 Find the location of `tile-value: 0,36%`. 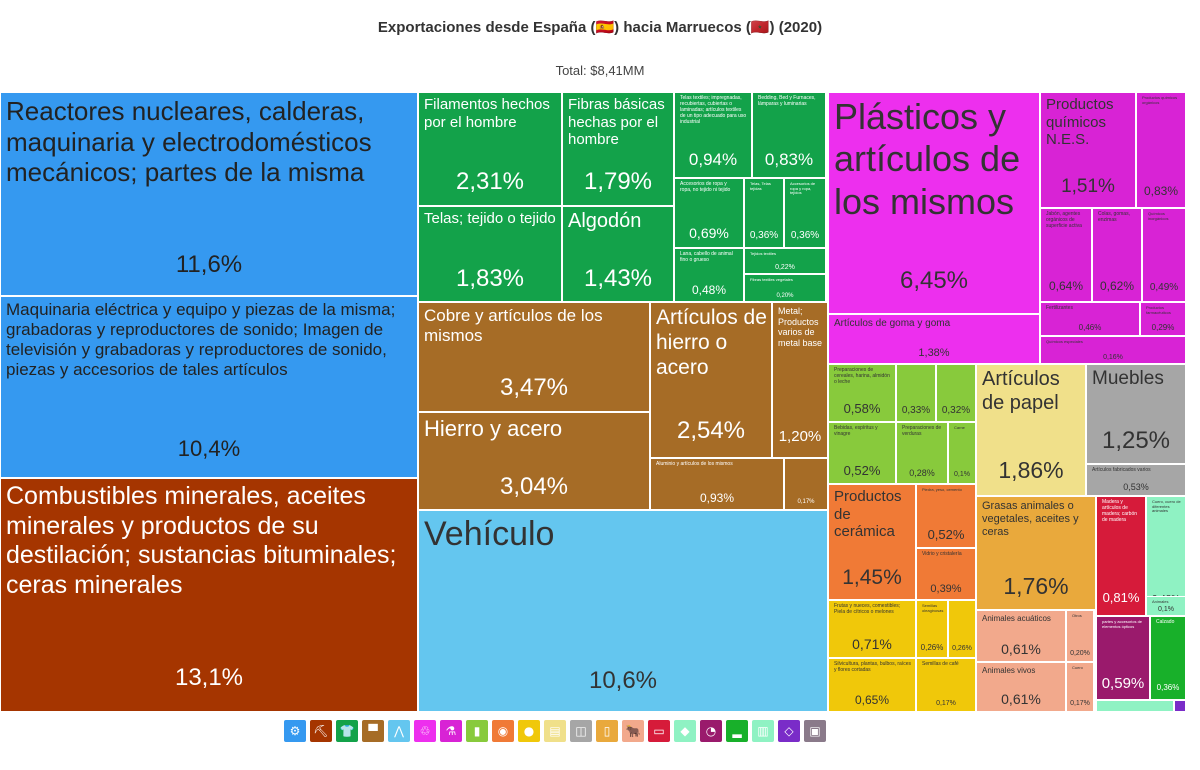

tile-value: 0,36% is located at coordinates (805, 235).